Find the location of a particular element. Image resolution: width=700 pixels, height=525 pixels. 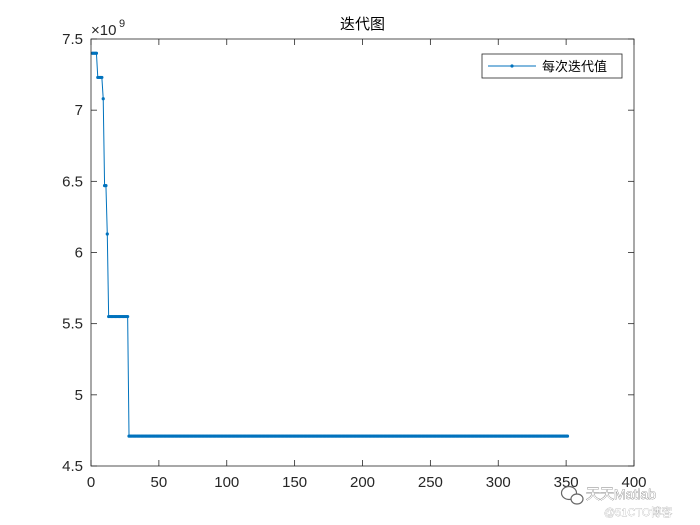

y-tick-label: 5.5 is located at coordinates (72, 324).